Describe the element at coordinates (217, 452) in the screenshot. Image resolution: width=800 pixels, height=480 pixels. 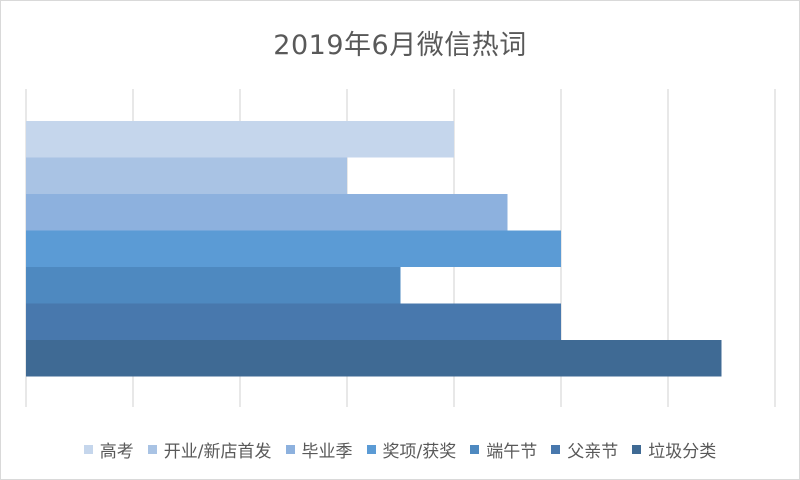
I see `legend-label: 开业/新店首发` at that location.